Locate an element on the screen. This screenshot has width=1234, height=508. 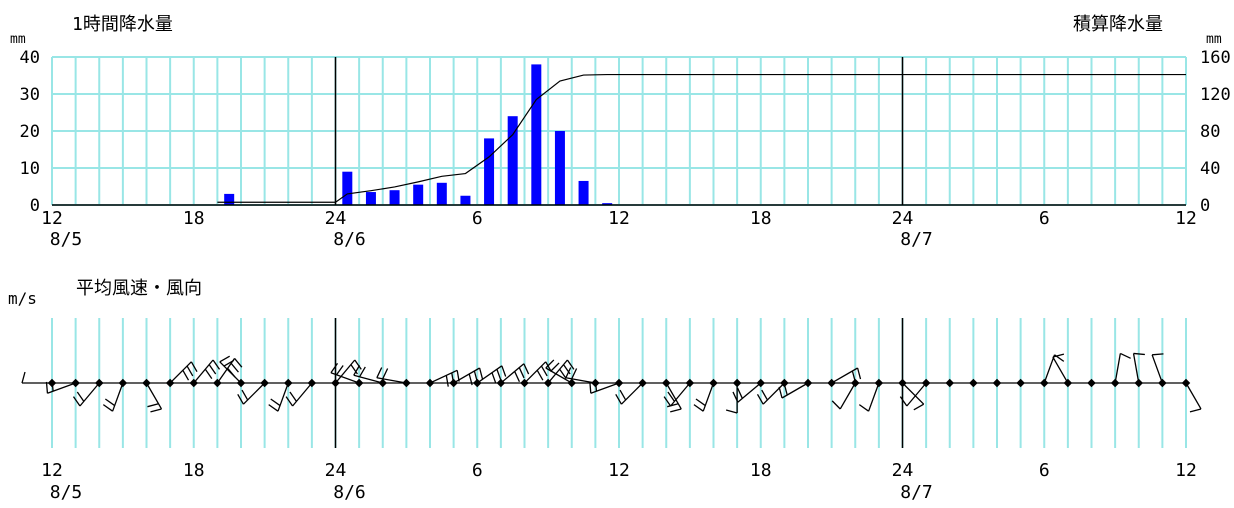
precip-ylabel-left: mm is located at coordinates (18, 39).